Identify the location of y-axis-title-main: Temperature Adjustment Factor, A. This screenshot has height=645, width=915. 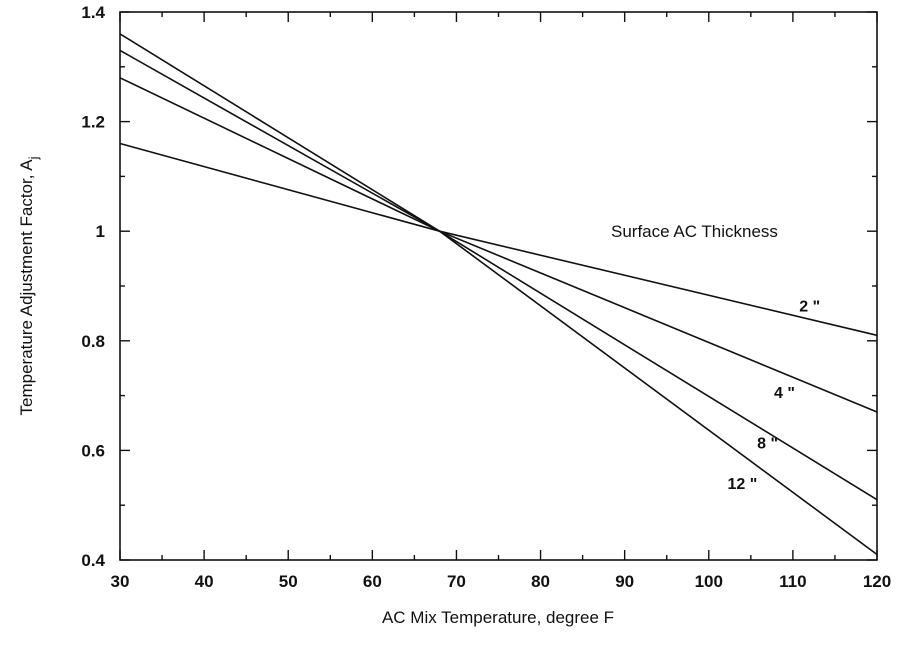
(26, 287).